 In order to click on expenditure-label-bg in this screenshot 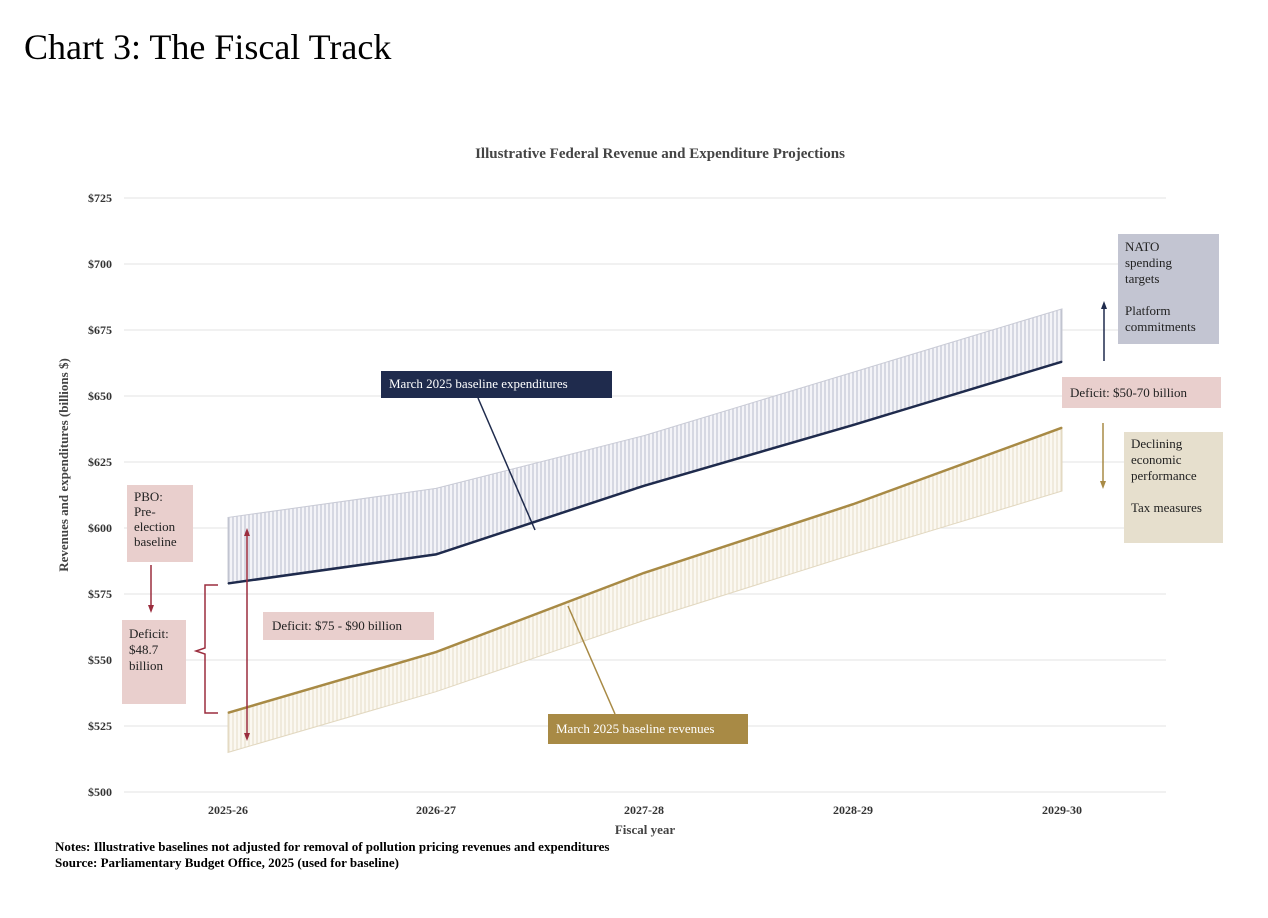, I will do `click(496, 384)`.